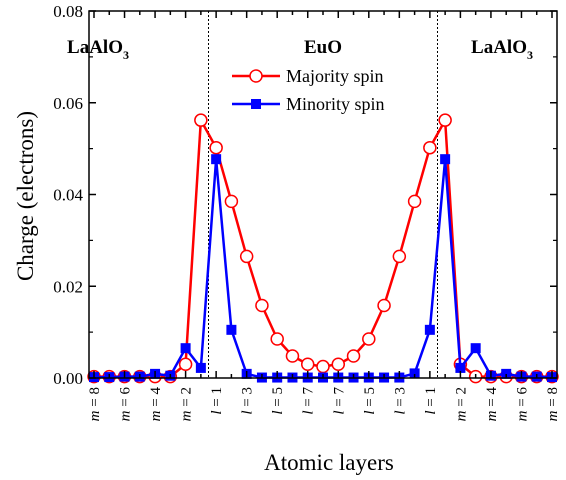  I want to click on x-axis-title: Atomic layers, so click(329, 462).